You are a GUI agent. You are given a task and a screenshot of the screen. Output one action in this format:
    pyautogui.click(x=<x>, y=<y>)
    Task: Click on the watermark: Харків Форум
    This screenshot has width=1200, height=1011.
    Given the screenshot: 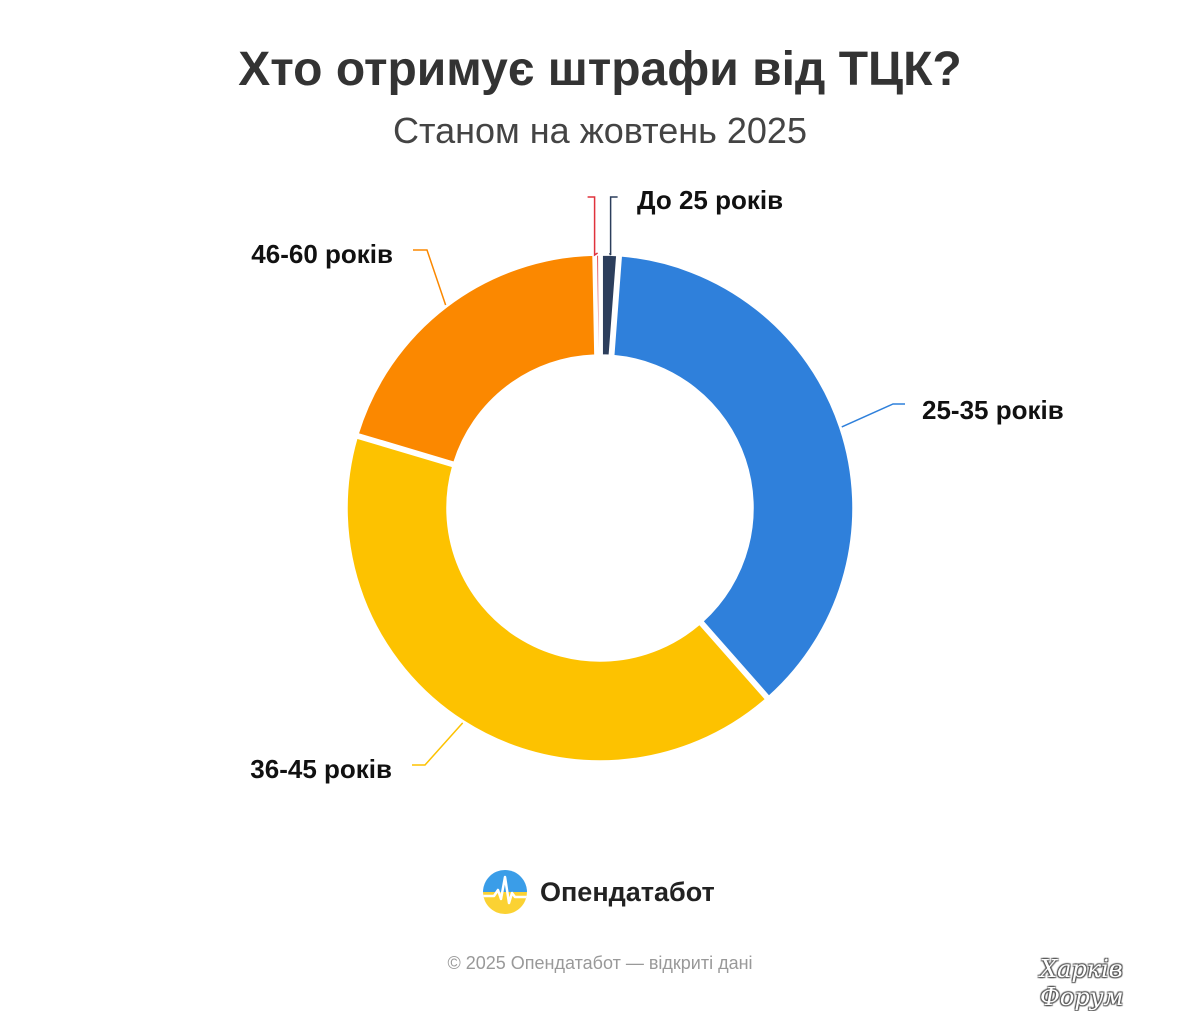 What is the action you would take?
    pyautogui.click(x=1082, y=983)
    